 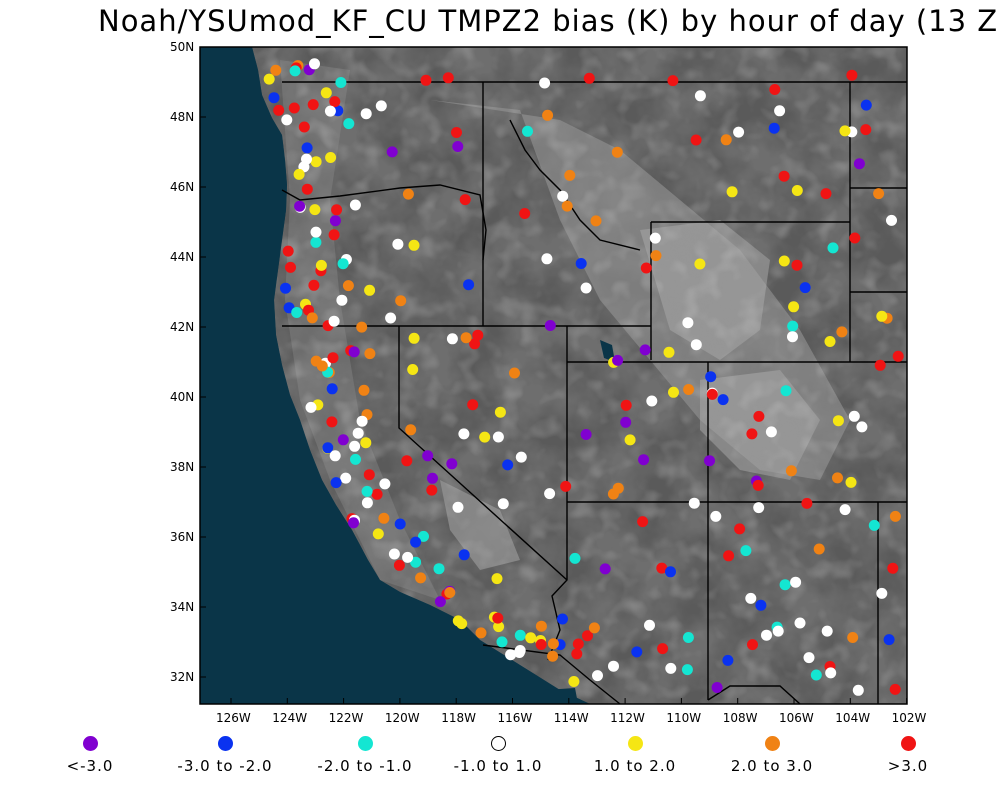 I want to click on legend-label: -1.0 to 1.0, so click(x=498, y=766).